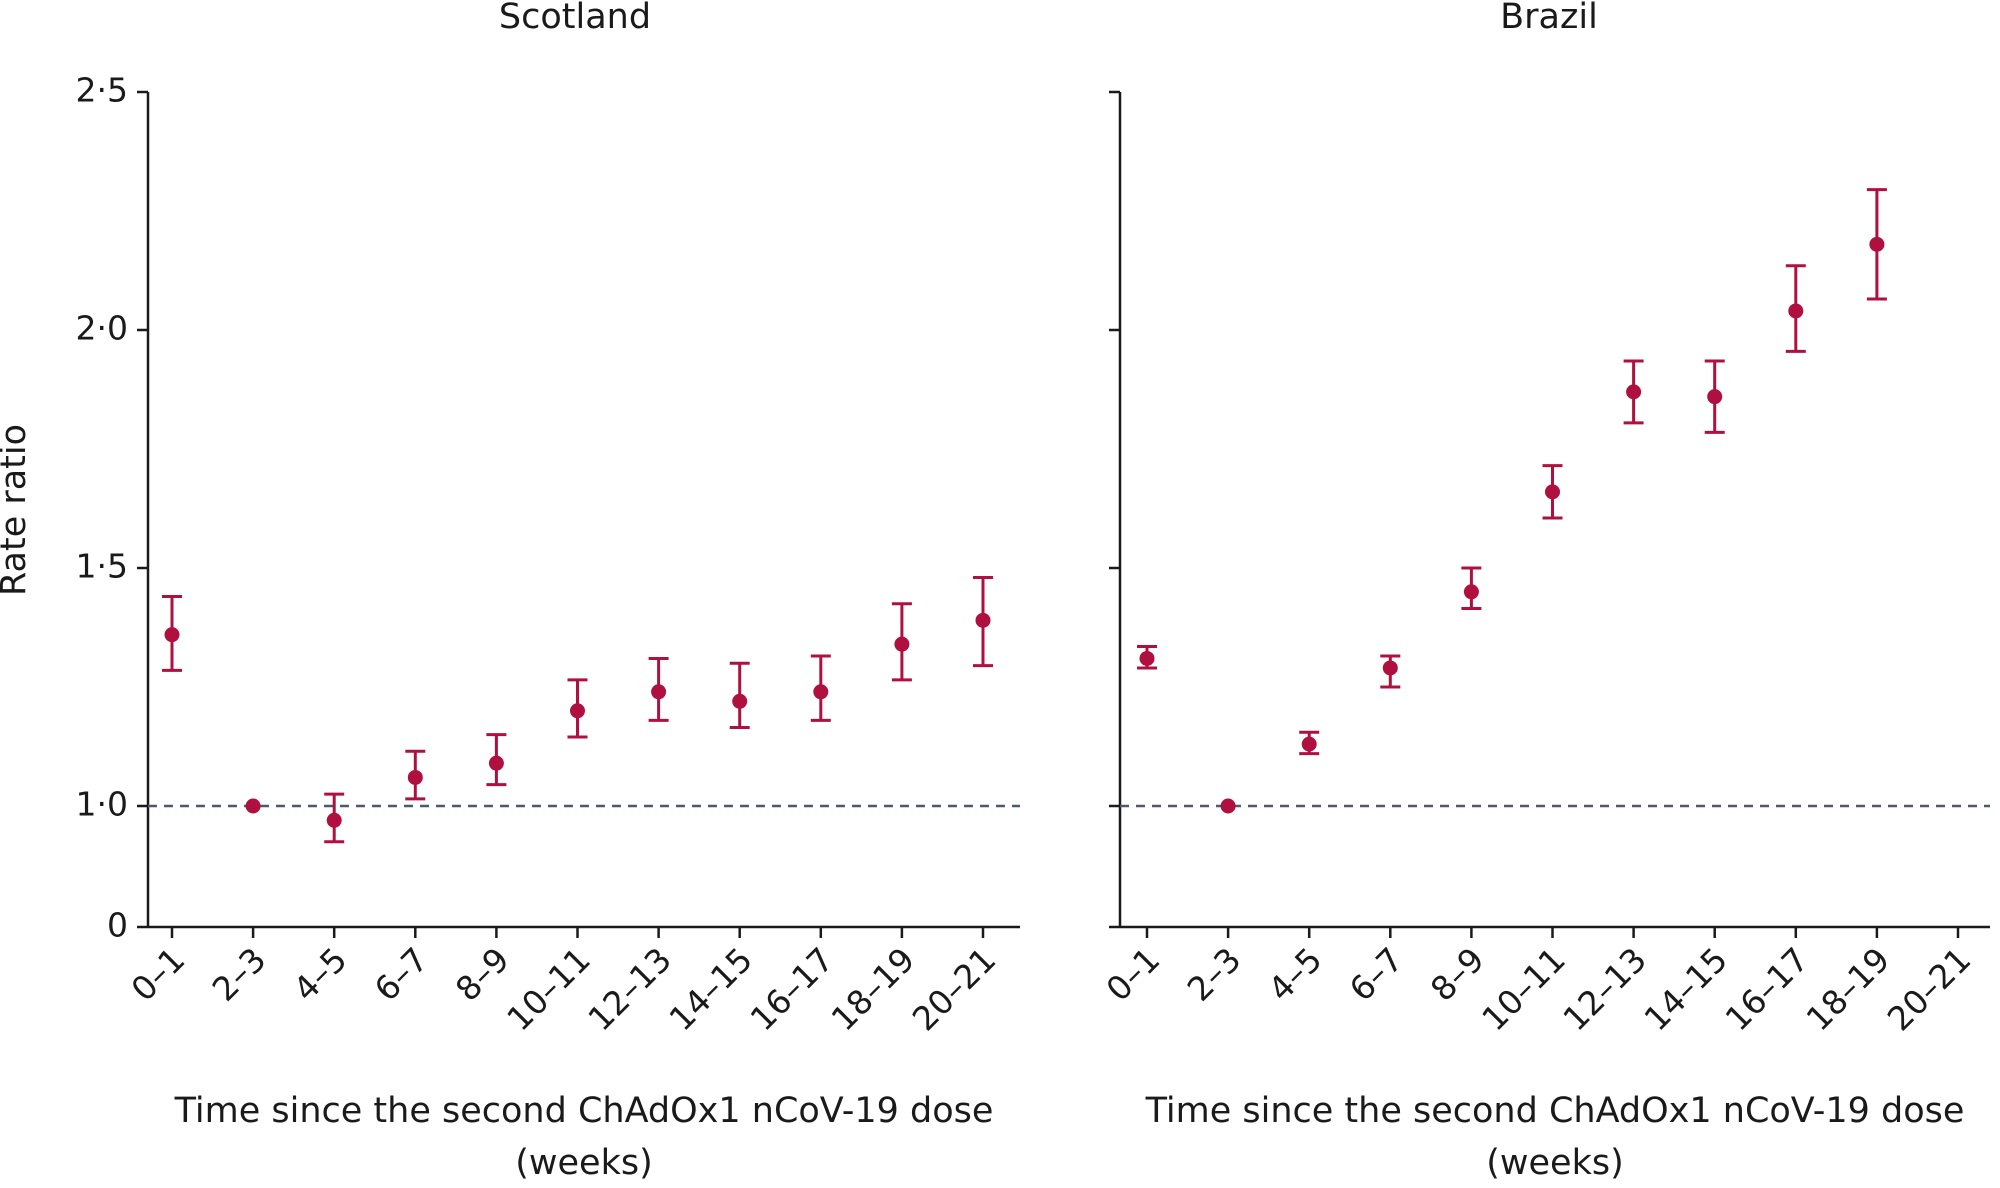 This screenshot has width=2000, height=1188. What do you see at coordinates (102, 566) in the screenshot?
I see `y-tick-label: 1·5` at bounding box center [102, 566].